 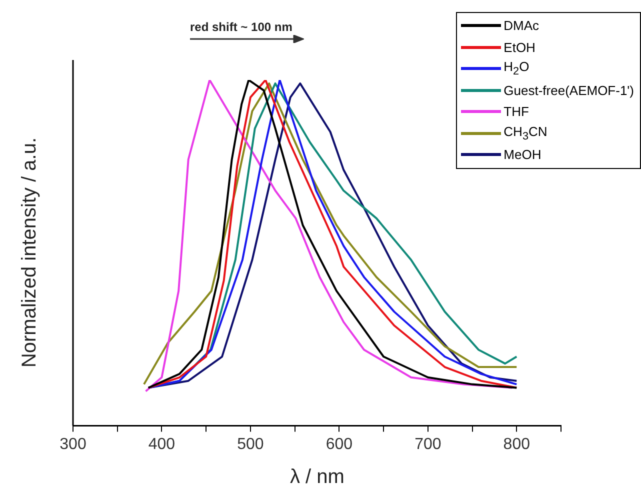 What do you see at coordinates (317, 477) in the screenshot?
I see `x-axis-title: λ / nm` at bounding box center [317, 477].